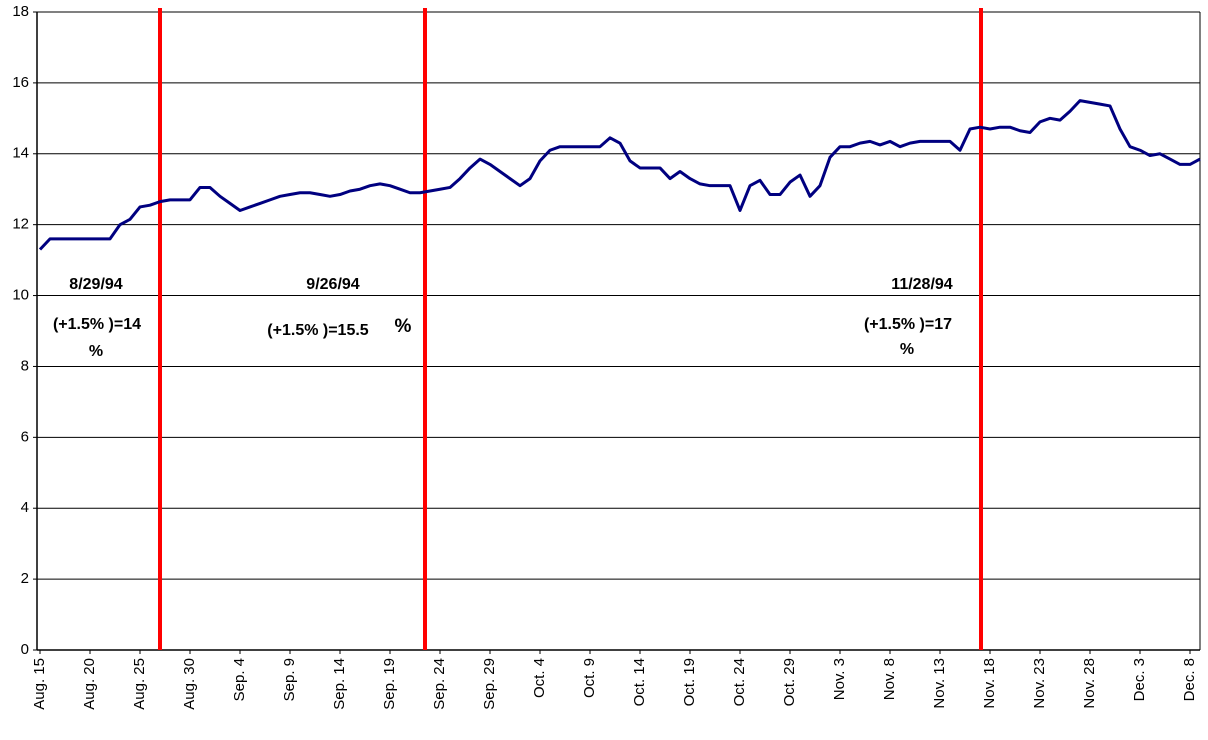  What do you see at coordinates (139, 684) in the screenshot?
I see `x-tick-label: Aug. 25` at bounding box center [139, 684].